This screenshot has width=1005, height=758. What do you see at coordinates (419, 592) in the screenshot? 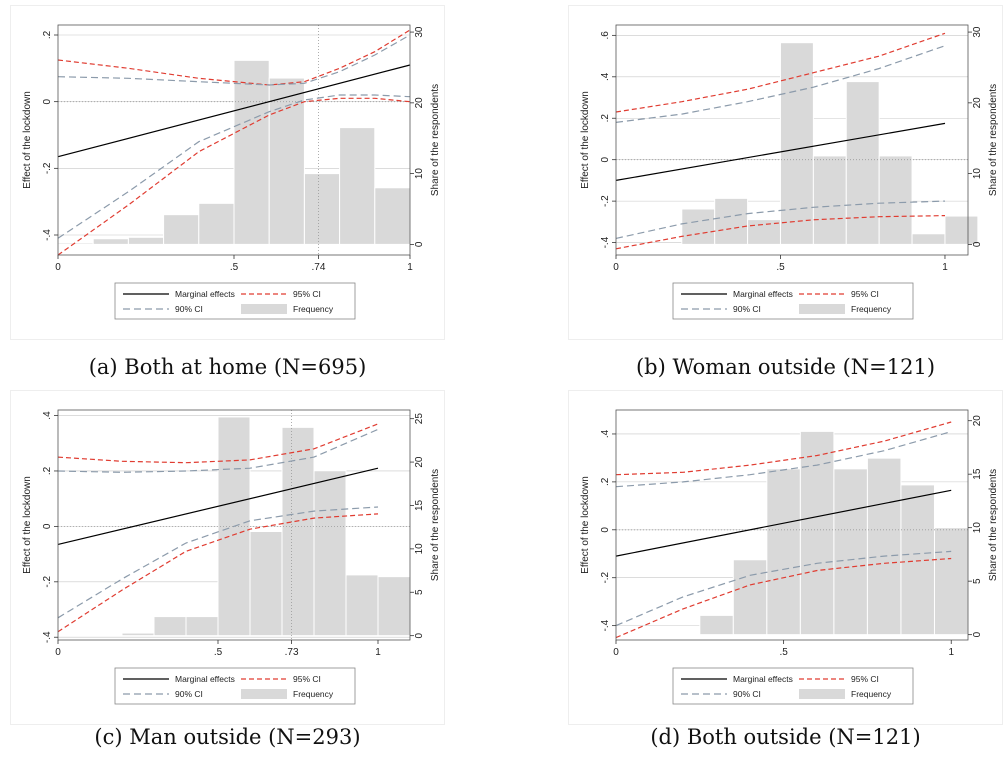
I see `y2-tick-label: 5` at bounding box center [419, 592].